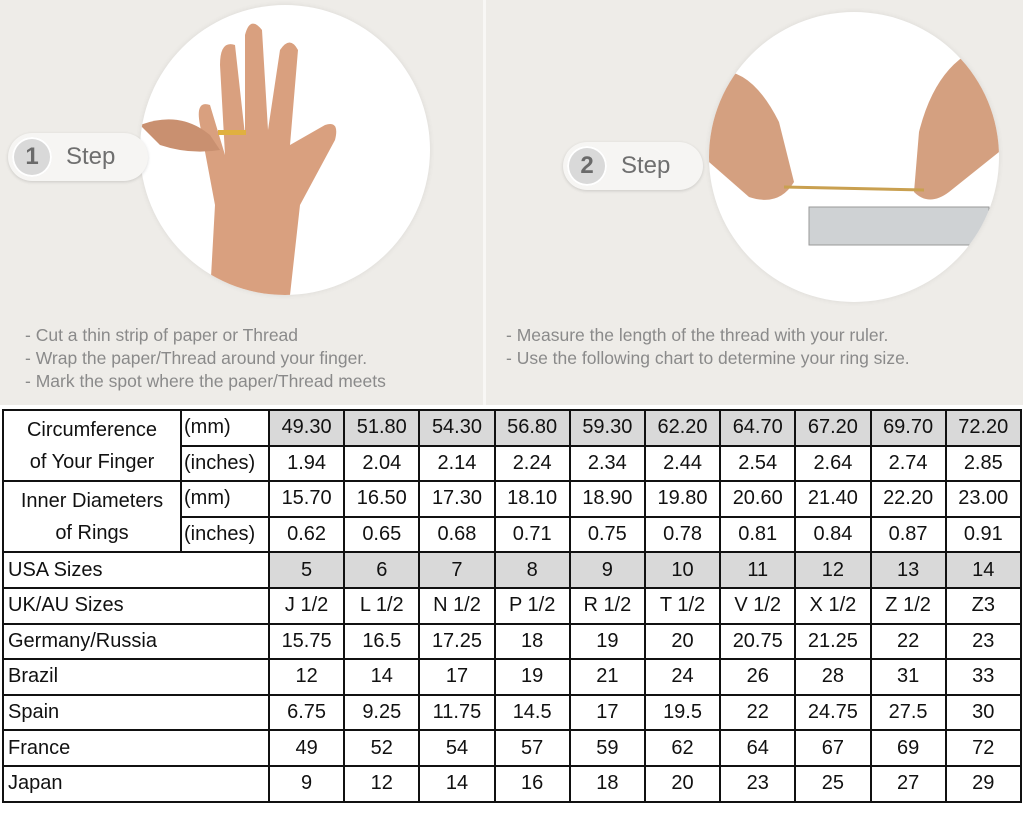  What do you see at coordinates (983, 428) in the screenshot?
I see `table-cell: 72.20` at bounding box center [983, 428].